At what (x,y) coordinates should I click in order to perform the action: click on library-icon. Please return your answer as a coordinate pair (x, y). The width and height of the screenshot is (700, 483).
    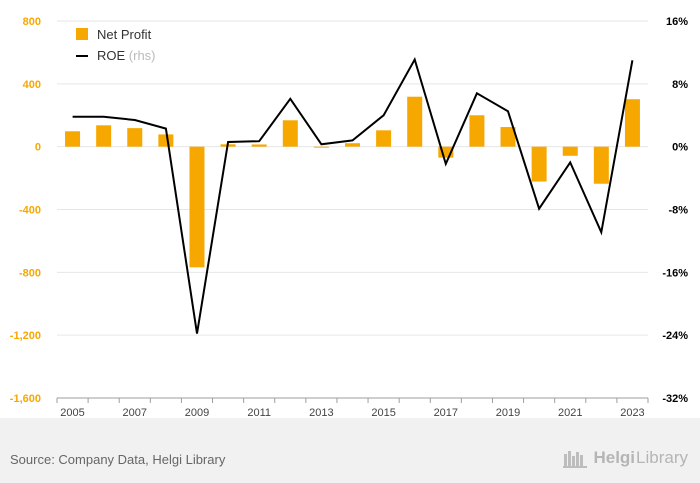
    Looking at the image, I should click on (575, 459).